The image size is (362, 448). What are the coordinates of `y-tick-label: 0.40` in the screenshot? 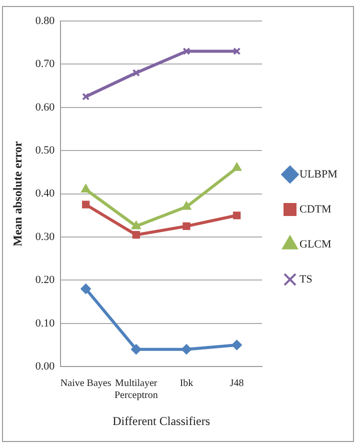 It's located at (45, 194).